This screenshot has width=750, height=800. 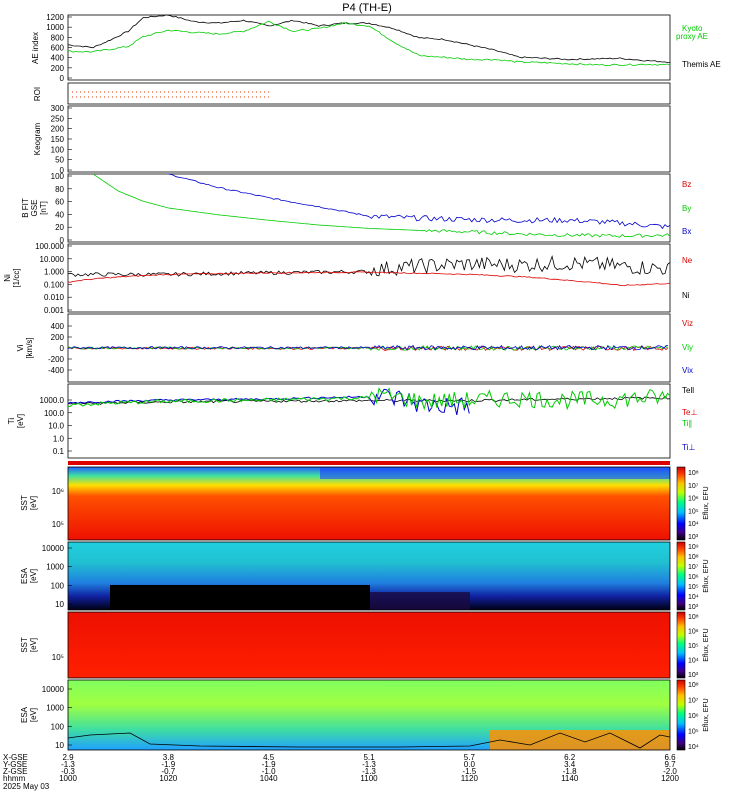 What do you see at coordinates (693, 747) in the screenshot?
I see `cb4-ticks-label-4: 10⁴` at bounding box center [693, 747].